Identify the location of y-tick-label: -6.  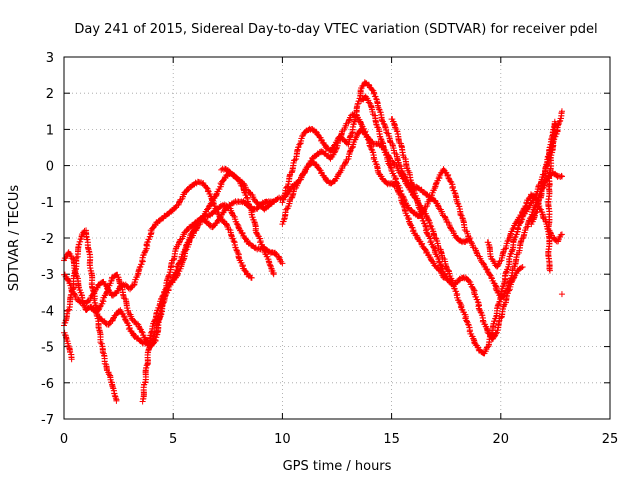
(47, 384).